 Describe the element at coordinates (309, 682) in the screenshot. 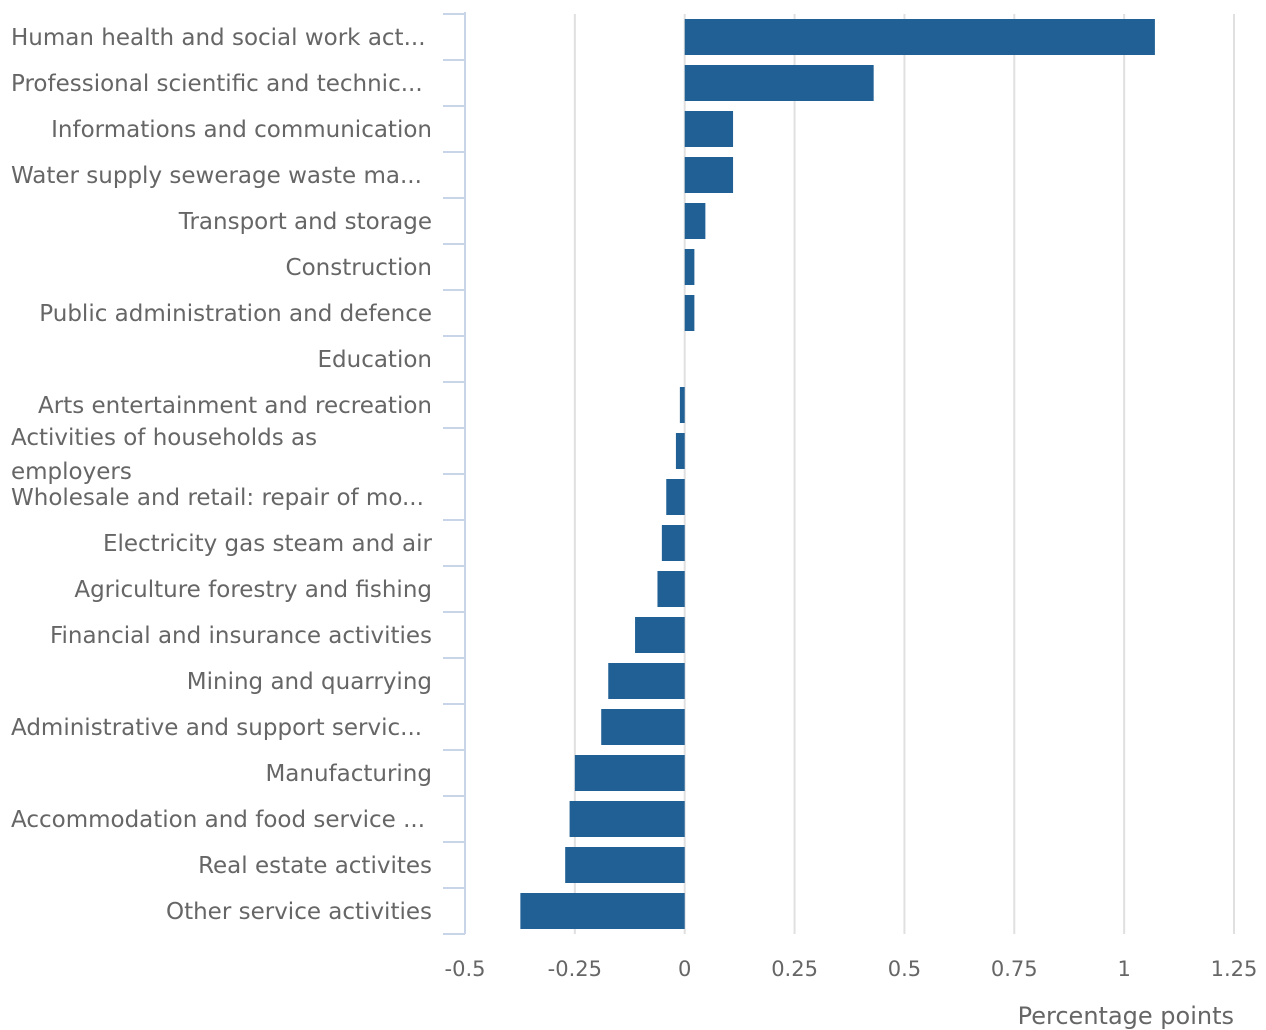

I see `category-label: Mining and quarrying` at that location.